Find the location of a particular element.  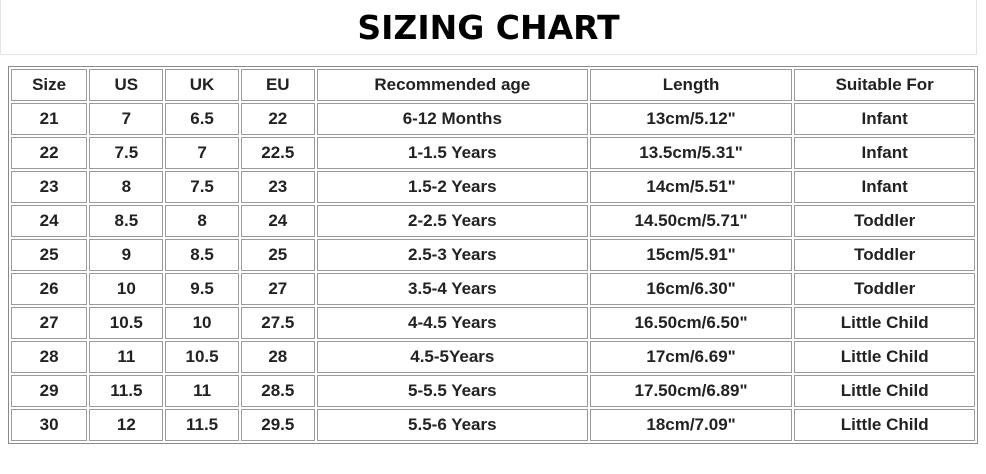

cell: 27.5 is located at coordinates (277, 323).